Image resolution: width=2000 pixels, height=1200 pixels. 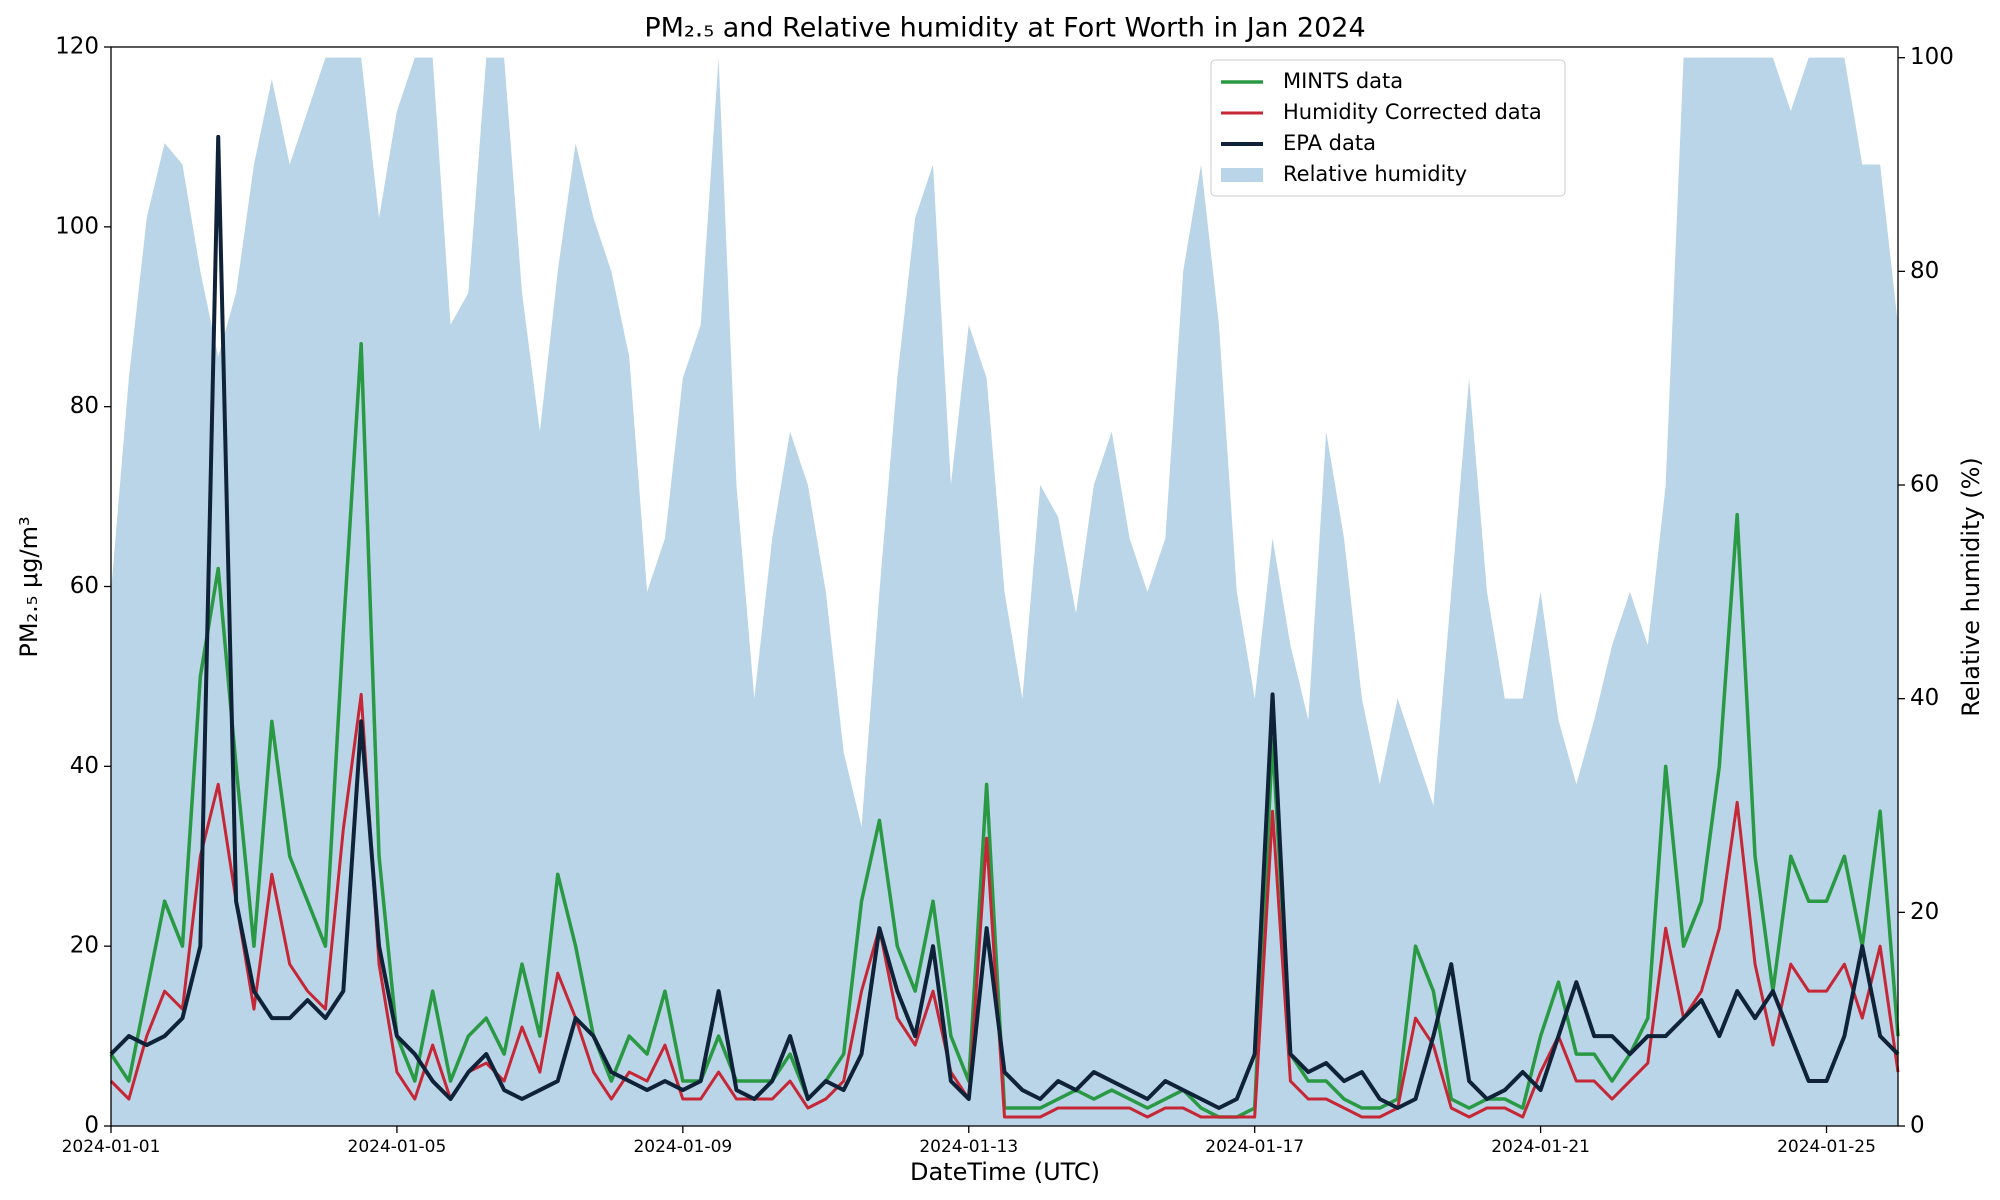 What do you see at coordinates (84, 766) in the screenshot?
I see `y-tick-label: 40` at bounding box center [84, 766].